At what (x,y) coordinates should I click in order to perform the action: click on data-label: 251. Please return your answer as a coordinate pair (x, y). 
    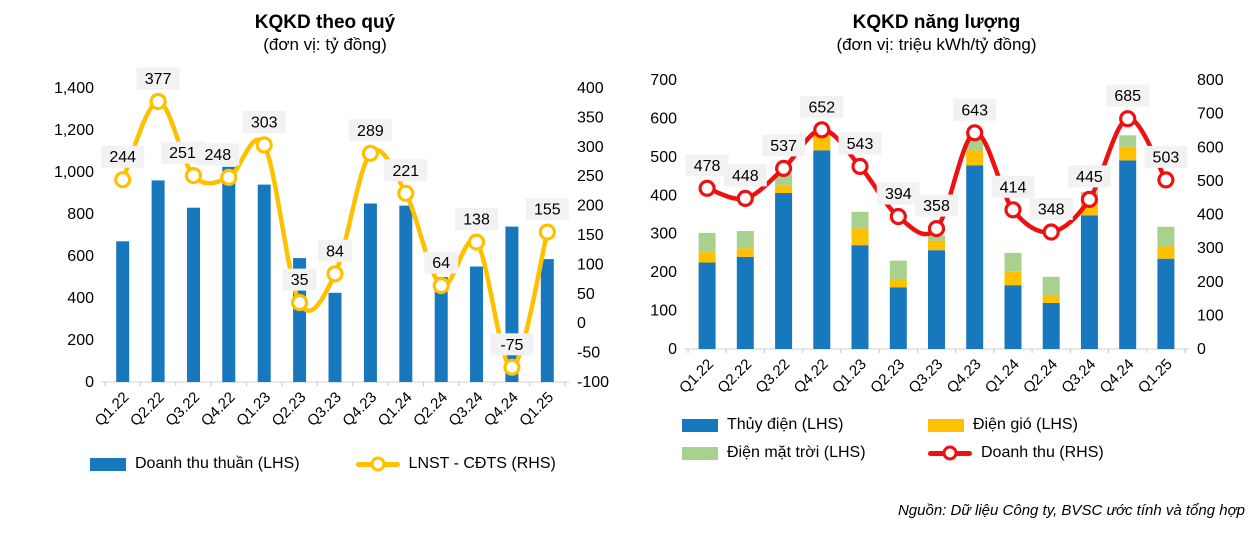
    Looking at the image, I should click on (182, 153).